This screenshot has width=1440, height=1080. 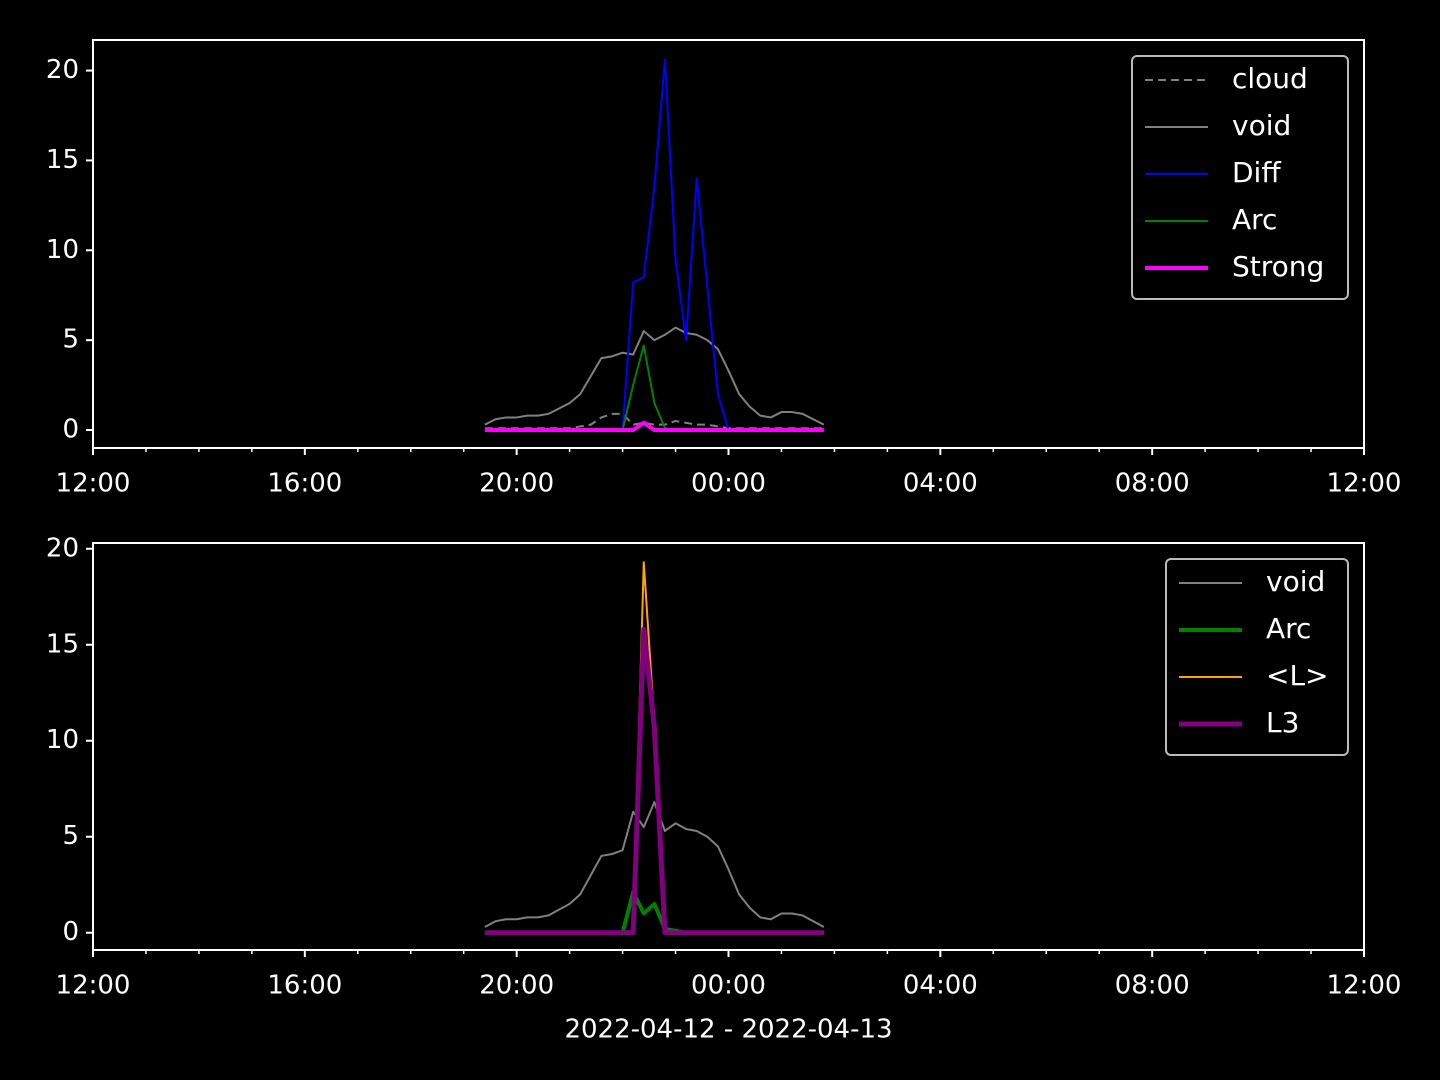 What do you see at coordinates (1270, 78) in the screenshot?
I see `legend-label: cloud` at bounding box center [1270, 78].